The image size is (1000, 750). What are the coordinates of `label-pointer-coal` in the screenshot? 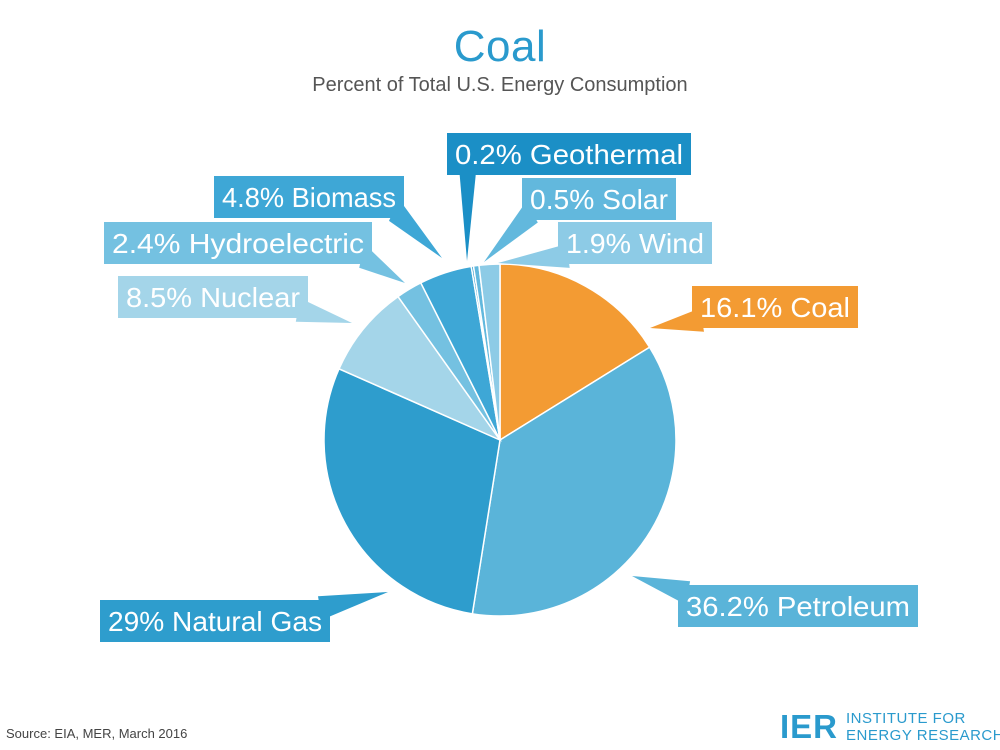 It's located at (677, 320).